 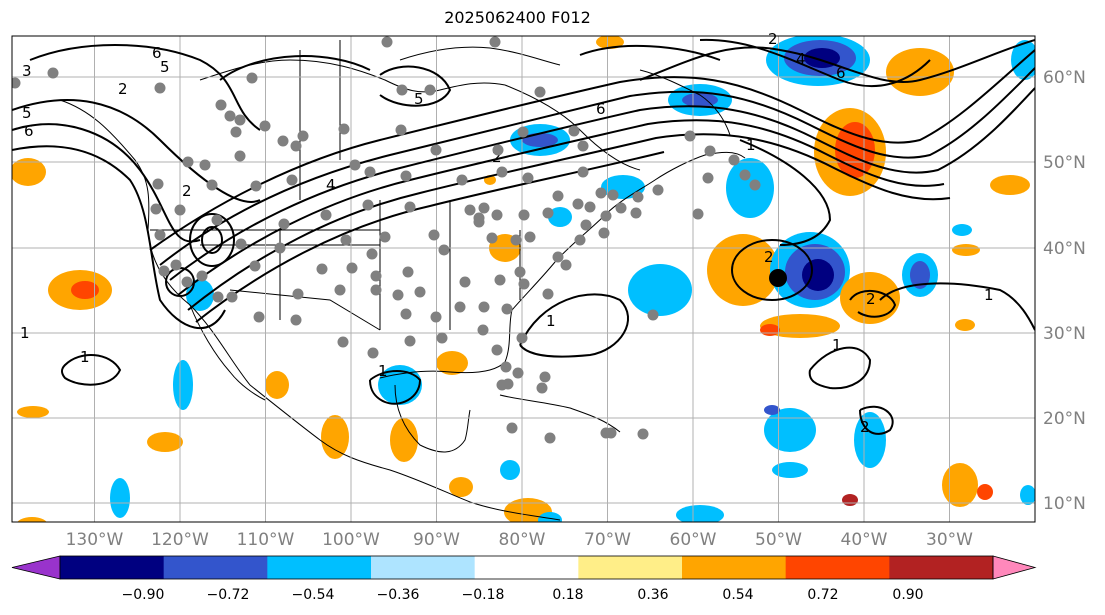 I want to click on lat-label: 20°N, so click(x=1064, y=419).